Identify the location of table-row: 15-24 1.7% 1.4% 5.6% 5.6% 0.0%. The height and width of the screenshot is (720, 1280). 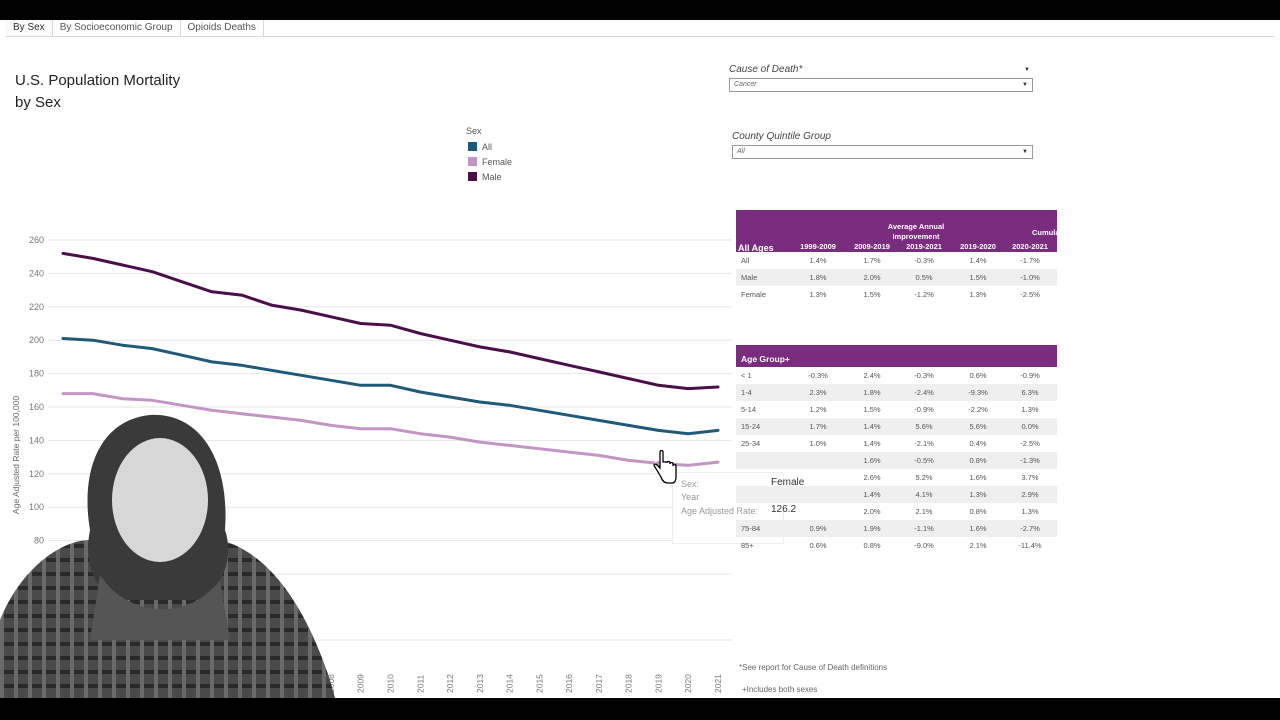
(896, 426).